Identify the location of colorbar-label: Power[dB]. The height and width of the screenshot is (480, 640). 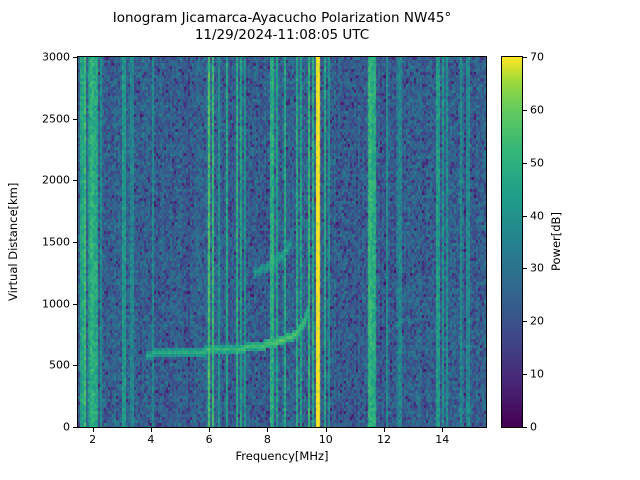
(556, 242).